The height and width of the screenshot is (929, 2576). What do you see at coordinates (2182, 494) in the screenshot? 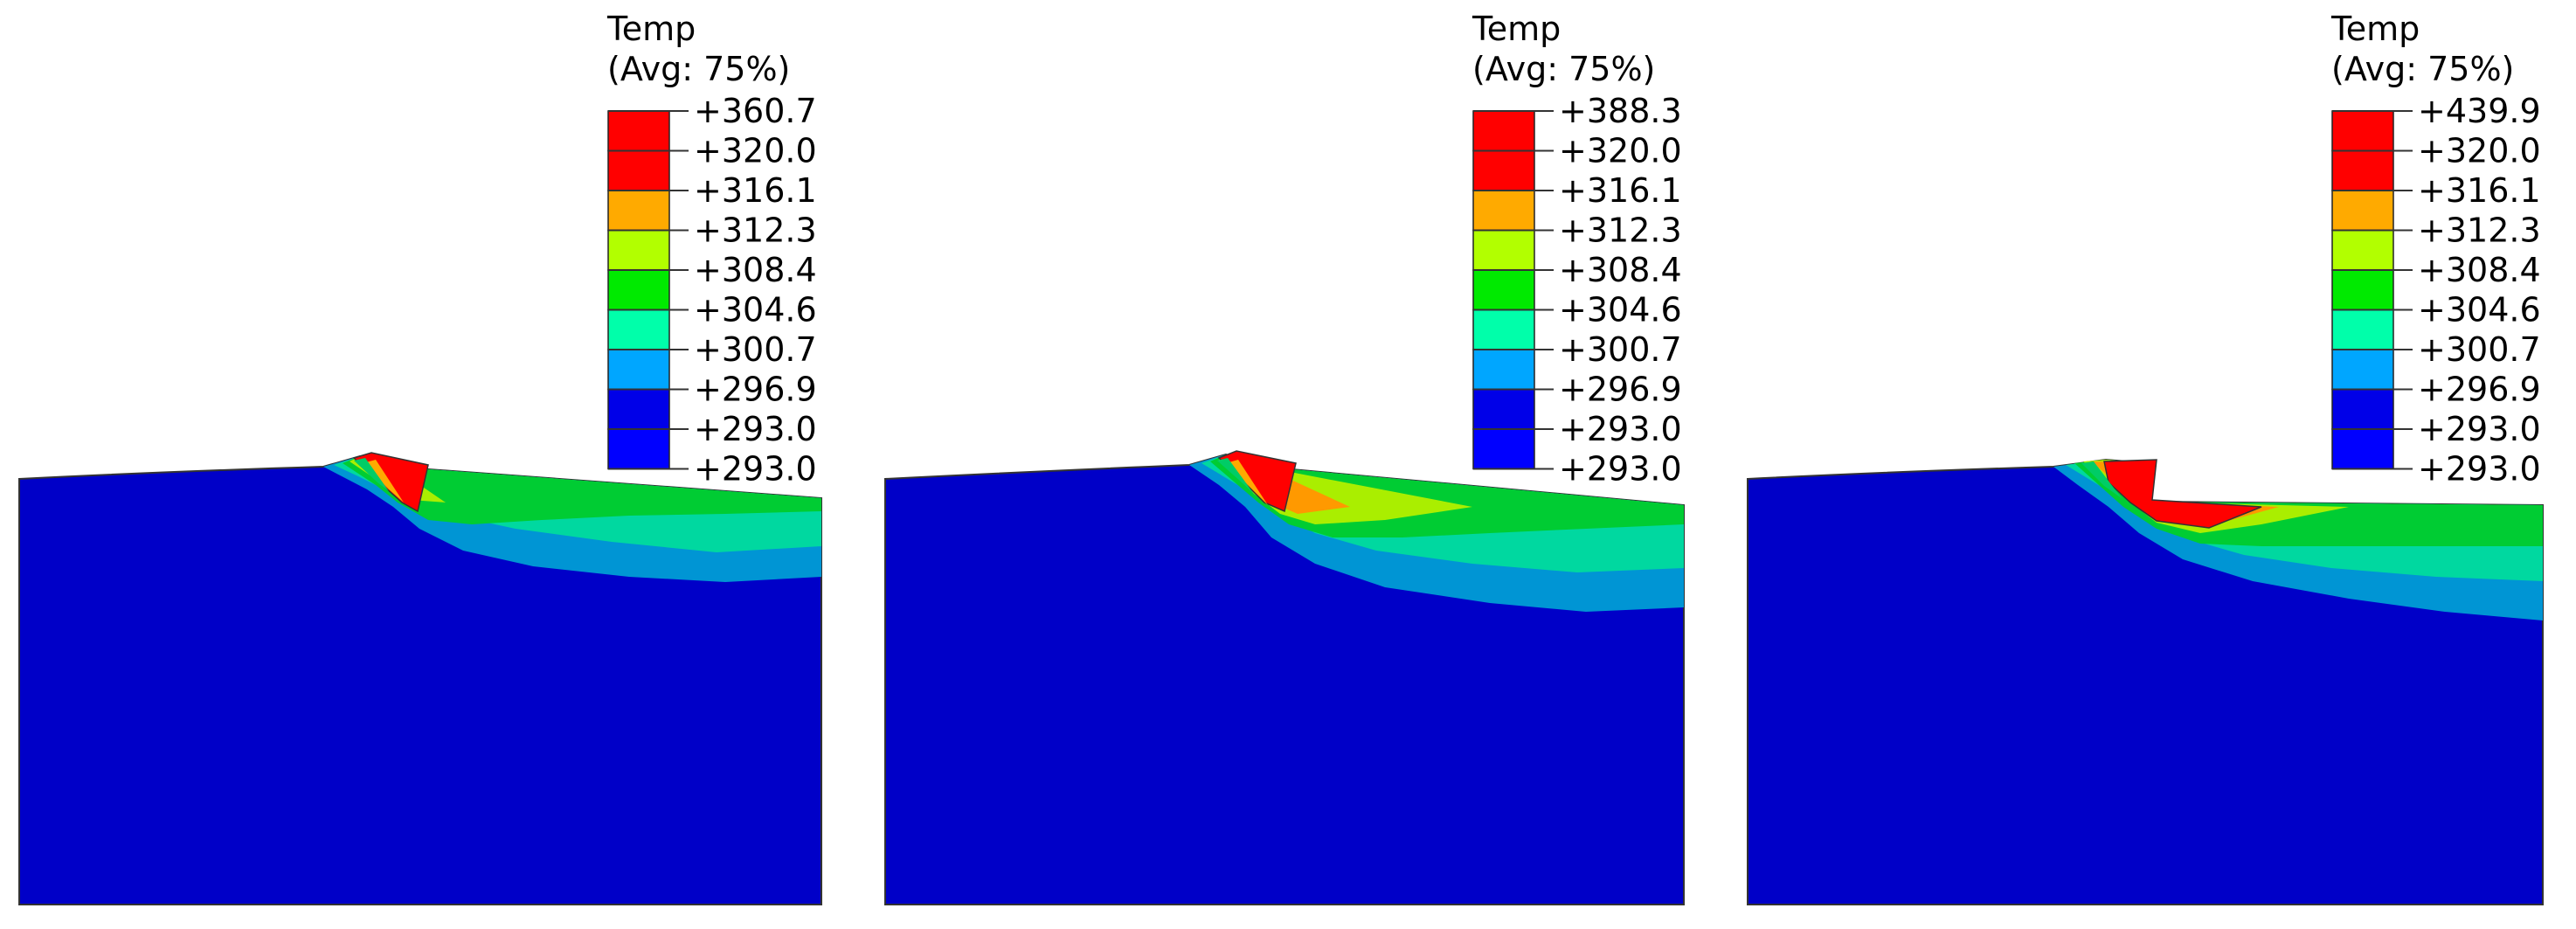
I see `chip` at bounding box center [2182, 494].